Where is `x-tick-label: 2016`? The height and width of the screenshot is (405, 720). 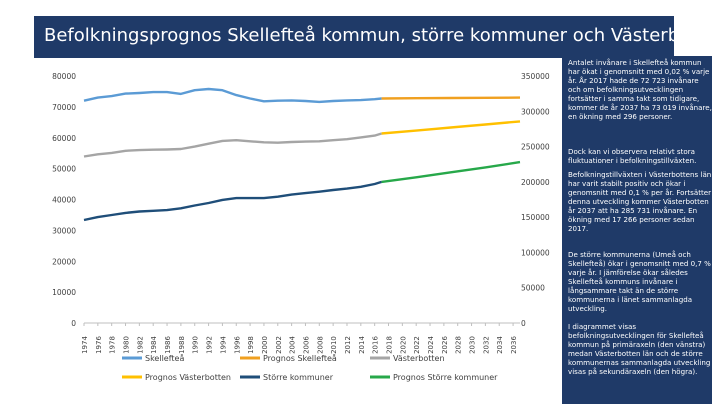
x-tick-label: 2016 is located at coordinates (376, 345).